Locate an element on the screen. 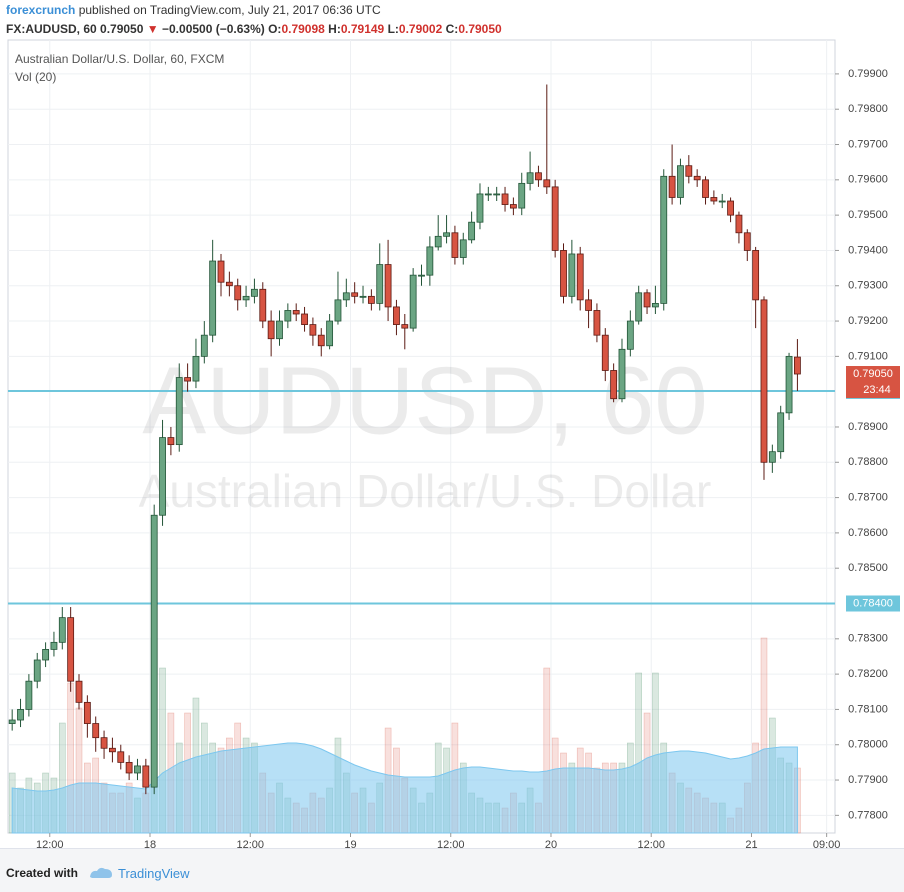 The image size is (904, 892). x-tick-label: 19 is located at coordinates (350, 845).